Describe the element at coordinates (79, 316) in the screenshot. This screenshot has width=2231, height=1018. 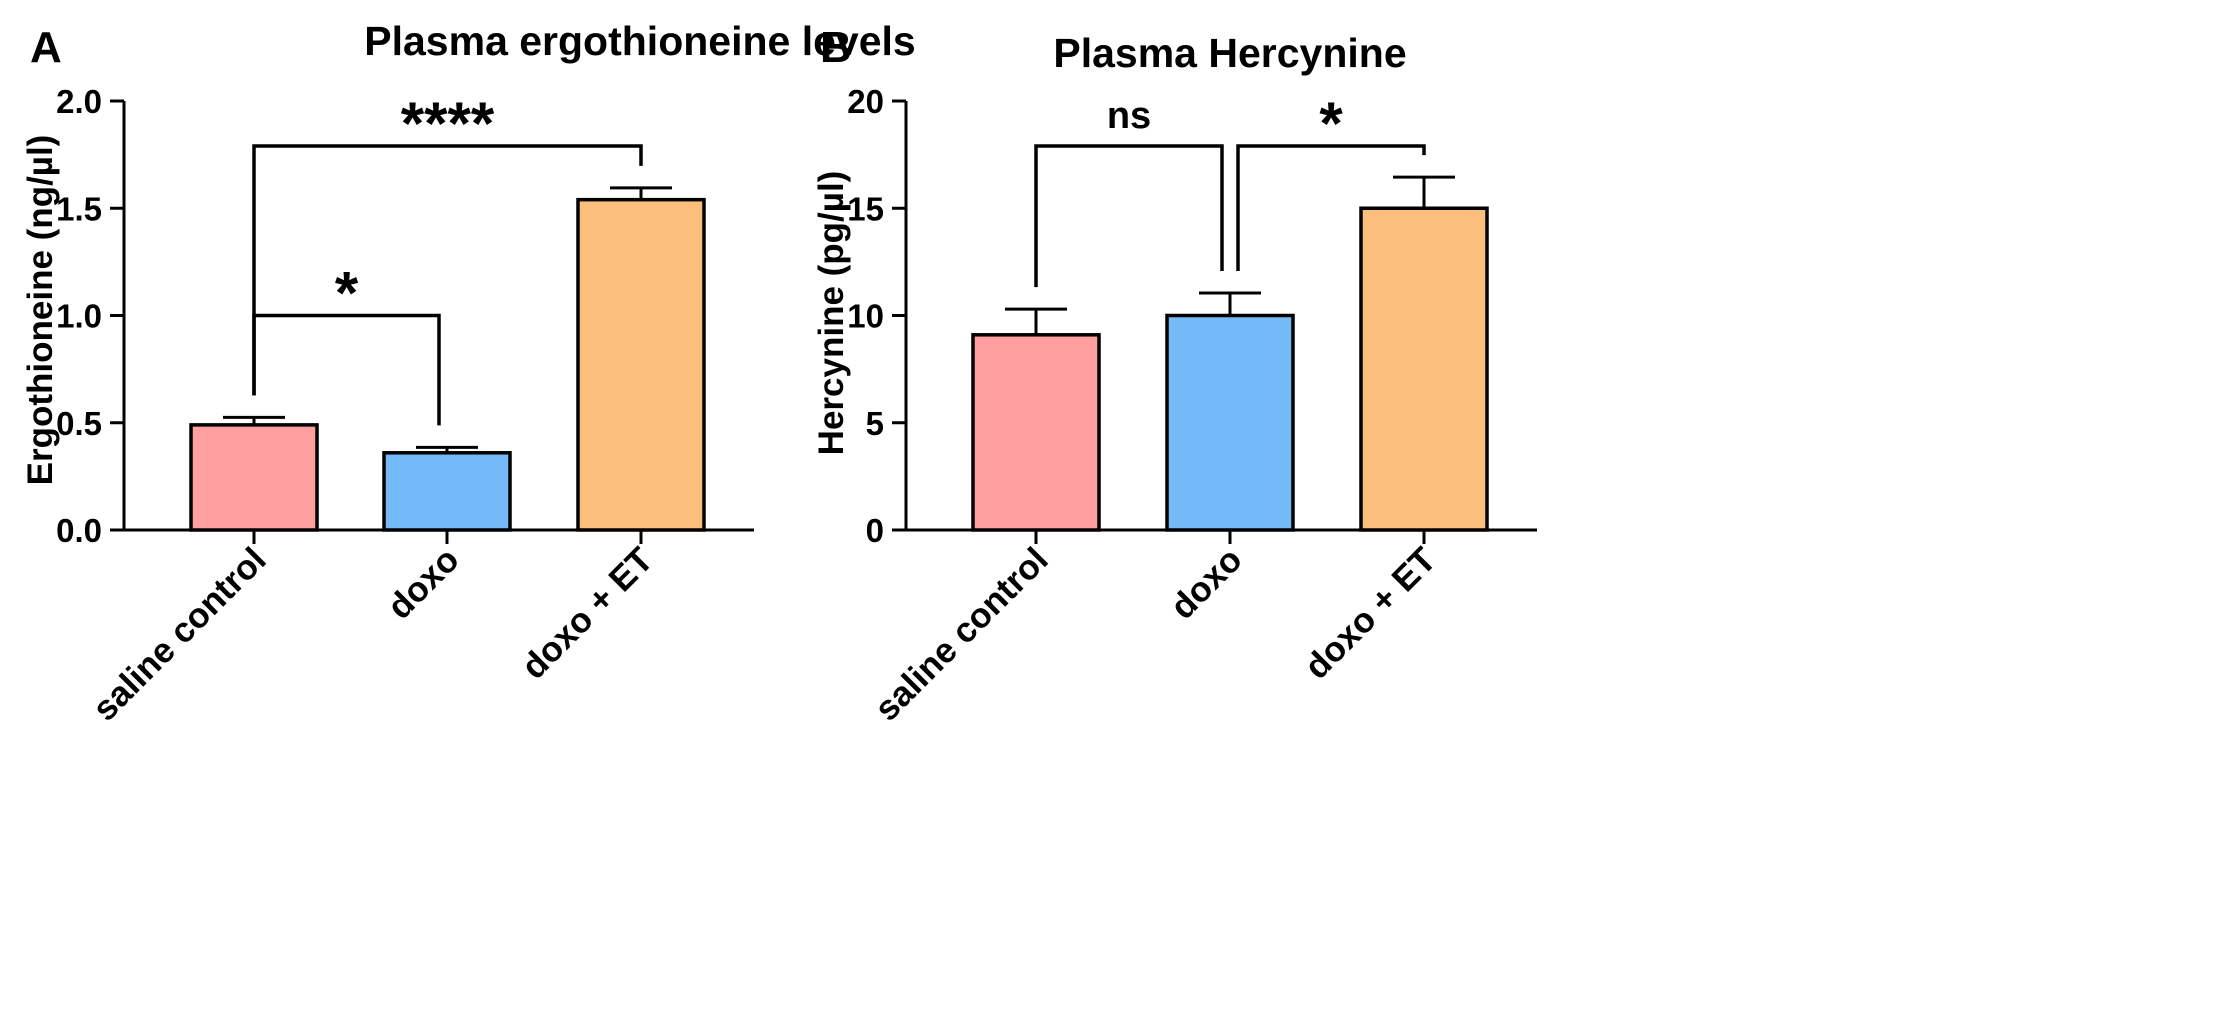
I see `y-tick-label: 1.0` at that location.